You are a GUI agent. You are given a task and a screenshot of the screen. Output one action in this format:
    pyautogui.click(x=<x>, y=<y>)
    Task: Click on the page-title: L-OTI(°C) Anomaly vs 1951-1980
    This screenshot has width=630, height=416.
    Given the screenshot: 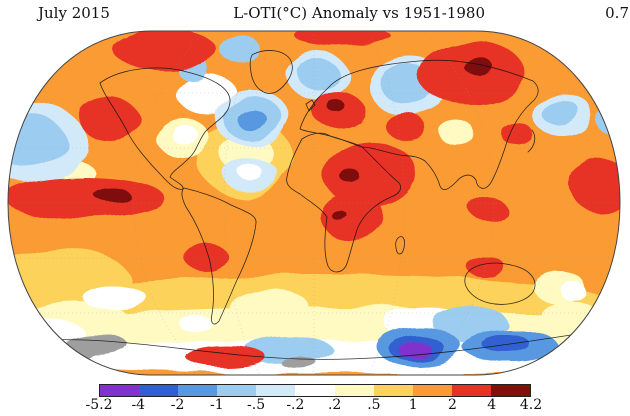 What is the action you would take?
    pyautogui.click(x=359, y=13)
    